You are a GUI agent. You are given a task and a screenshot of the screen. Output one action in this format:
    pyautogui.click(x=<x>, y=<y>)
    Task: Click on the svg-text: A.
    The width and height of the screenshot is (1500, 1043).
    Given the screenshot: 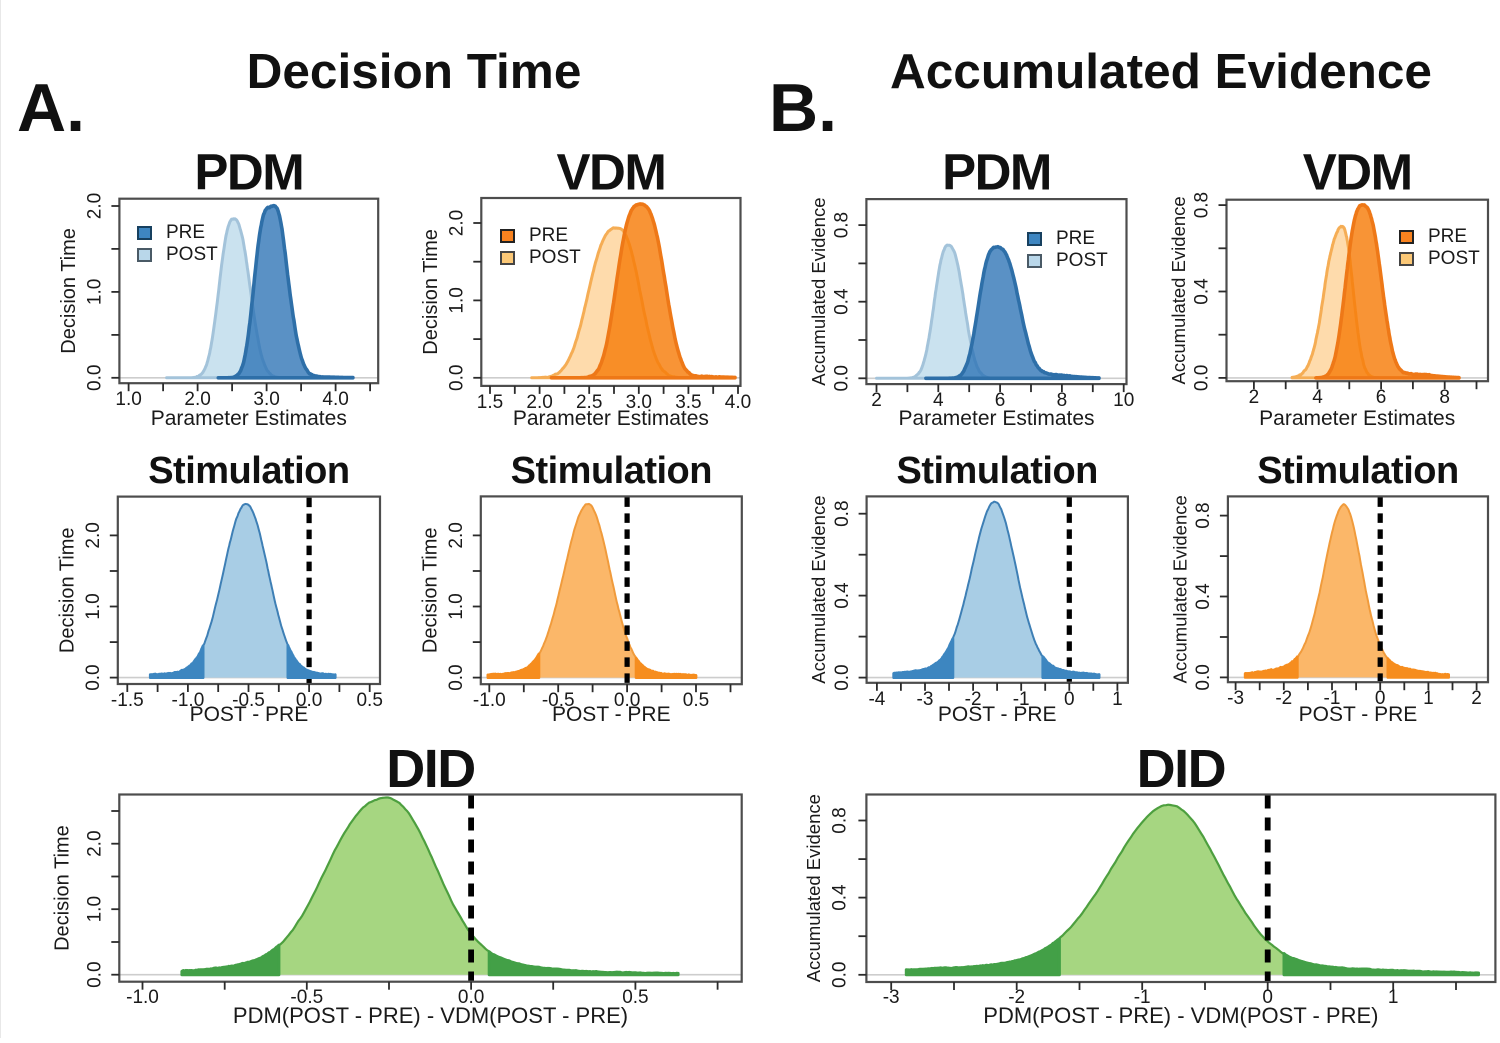 What is the action you would take?
    pyautogui.click(x=51, y=108)
    